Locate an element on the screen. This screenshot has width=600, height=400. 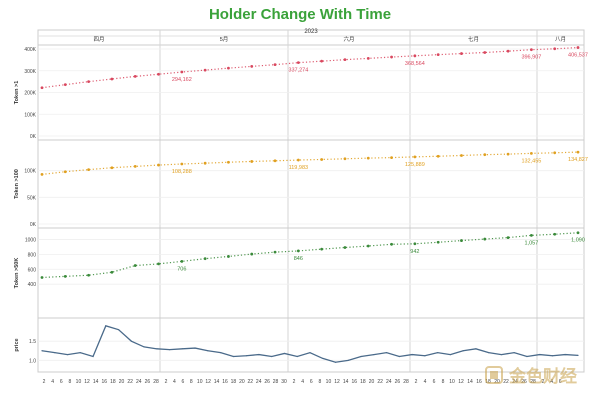
data-label: 706 is located at coordinates (181, 269).